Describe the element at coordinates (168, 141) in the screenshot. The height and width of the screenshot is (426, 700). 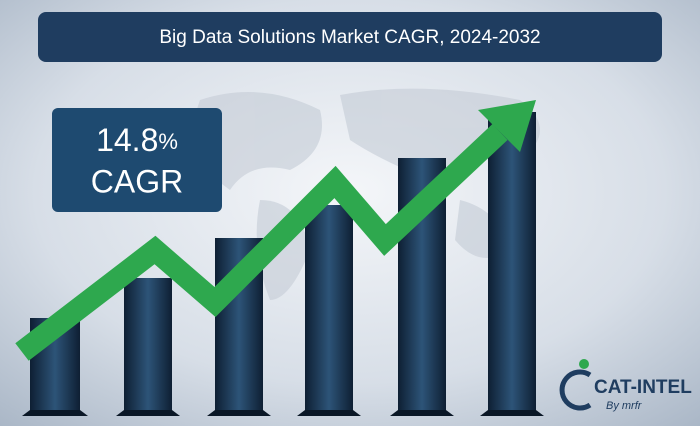
I see `callout-unit: %` at that location.